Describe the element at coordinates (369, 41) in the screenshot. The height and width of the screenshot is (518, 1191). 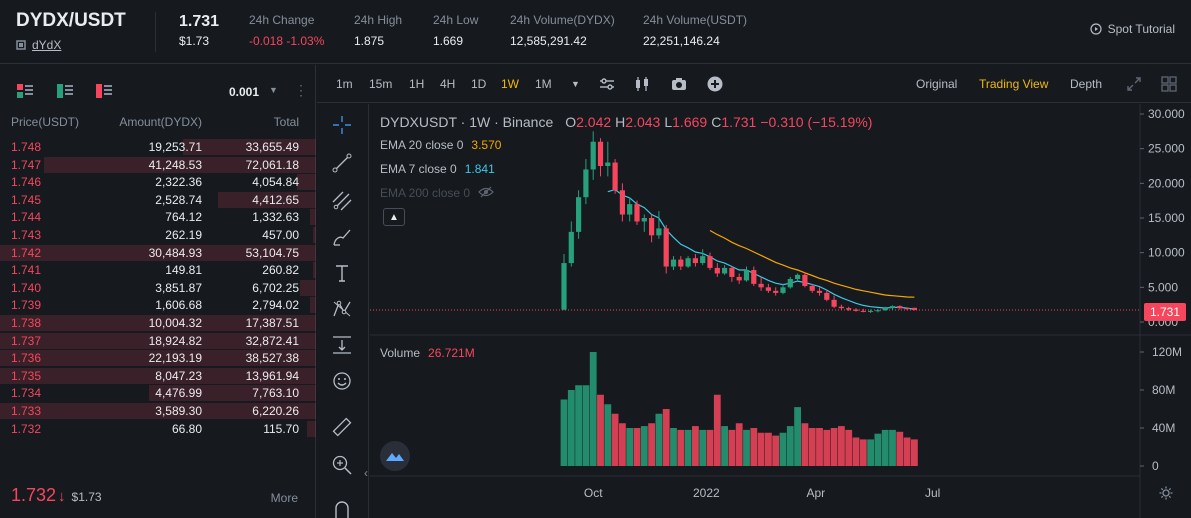
I see `stat-value: 1.875` at that location.